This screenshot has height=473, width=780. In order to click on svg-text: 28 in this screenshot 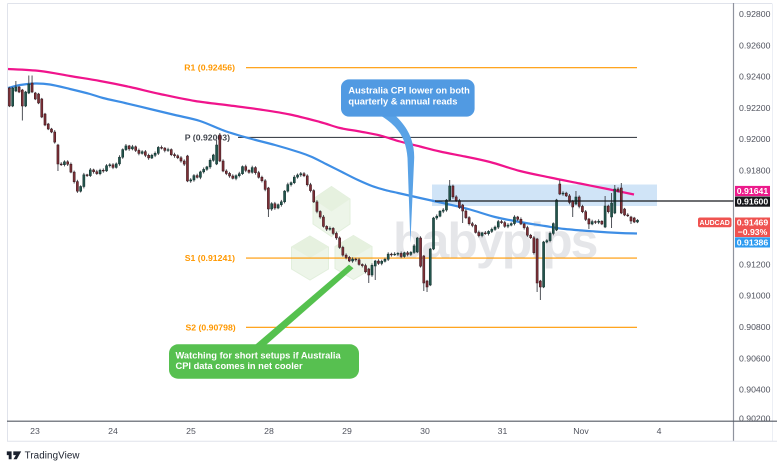, I will do `click(269, 431)`.